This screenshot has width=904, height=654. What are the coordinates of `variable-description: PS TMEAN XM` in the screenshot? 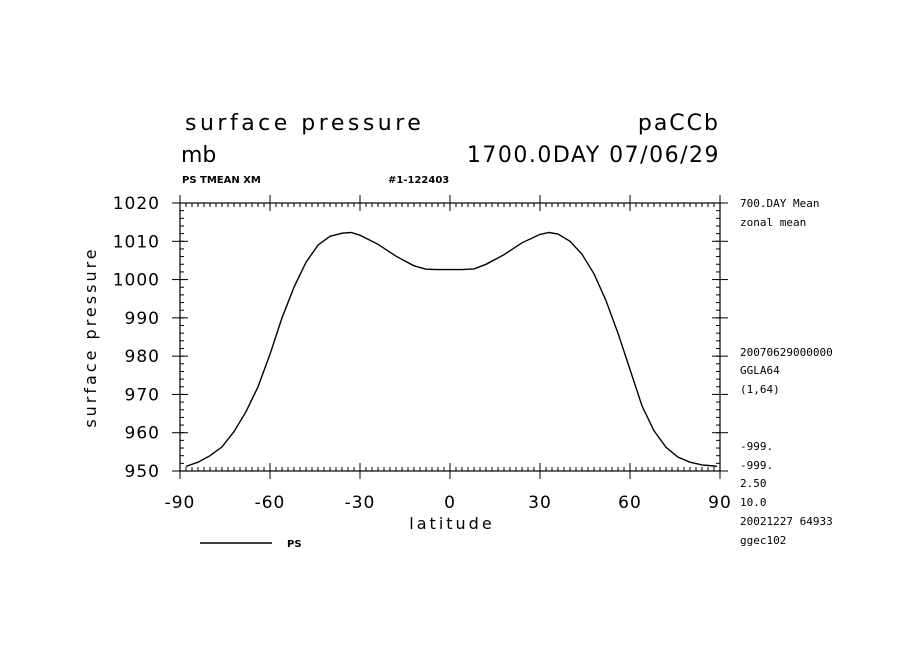 It's located at (221, 180).